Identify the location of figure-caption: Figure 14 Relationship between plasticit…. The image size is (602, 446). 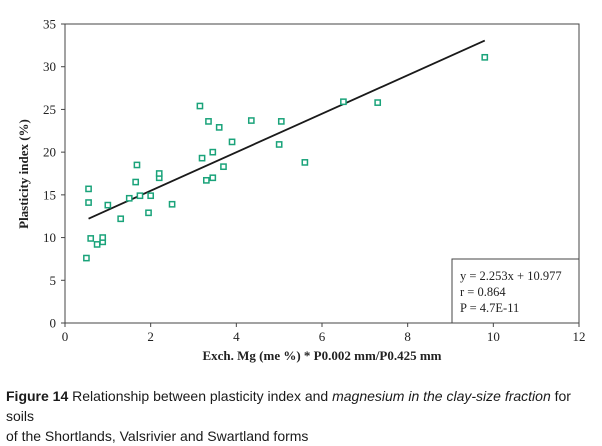
(302, 416).